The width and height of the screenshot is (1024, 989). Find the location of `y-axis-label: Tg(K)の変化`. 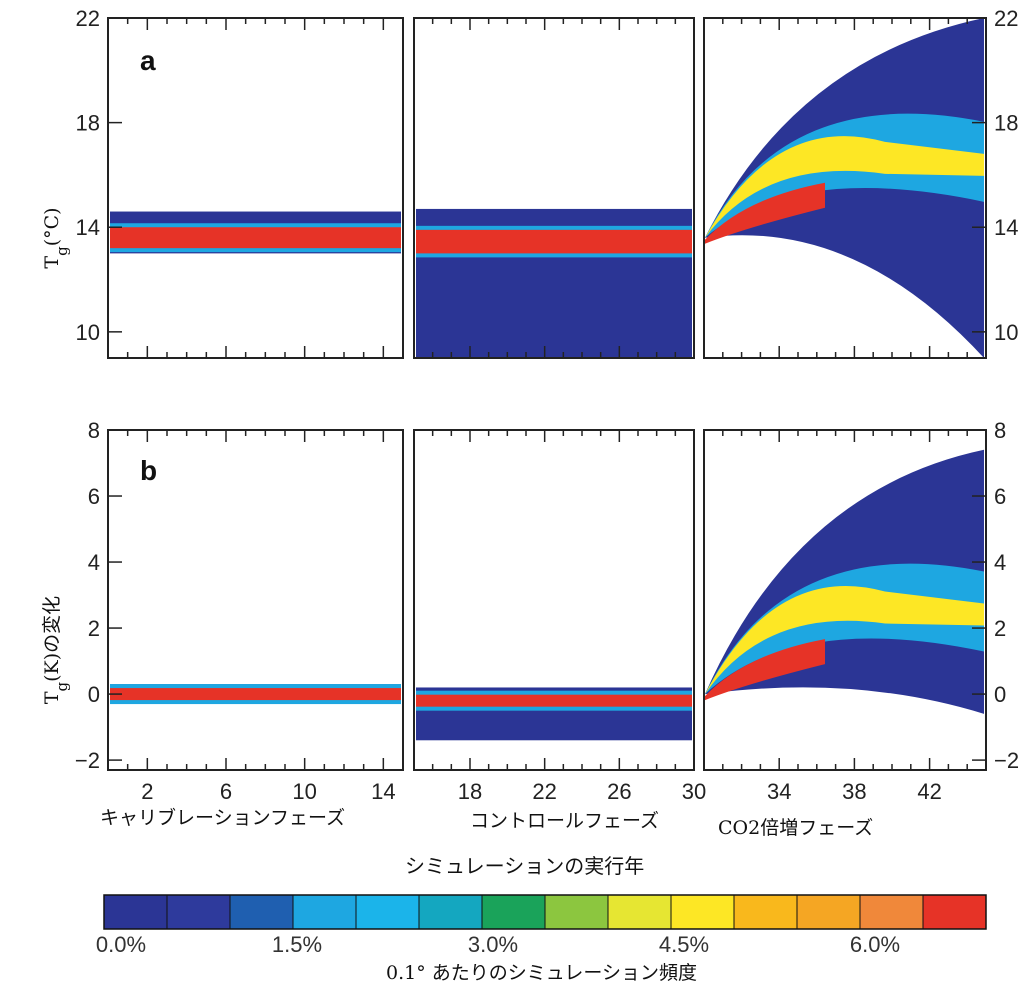

y-axis-label: Tg(K)の変化 is located at coordinates (56, 650).